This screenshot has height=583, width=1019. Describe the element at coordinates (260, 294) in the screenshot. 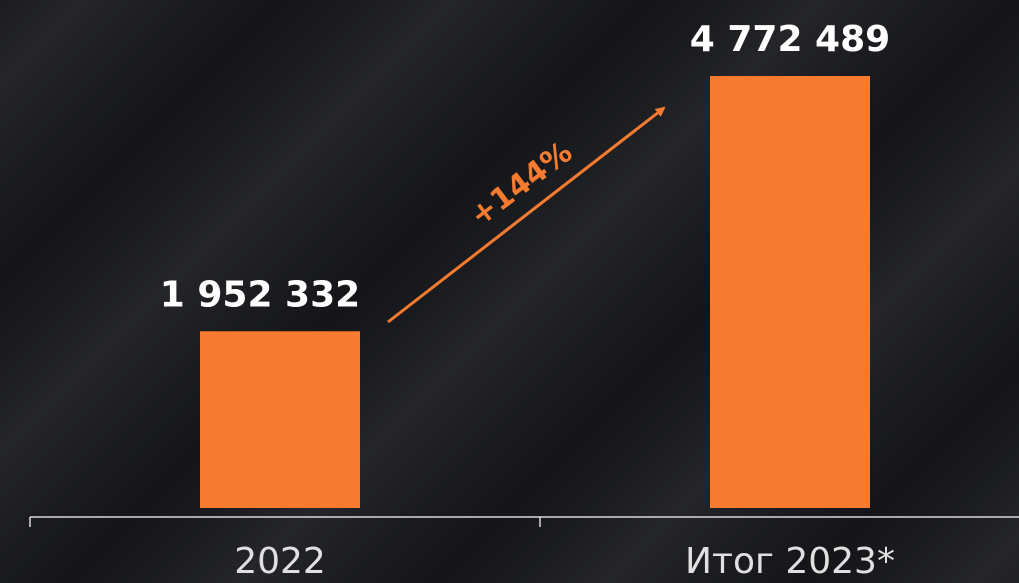

I see `value-label: 1 952 332` at that location.